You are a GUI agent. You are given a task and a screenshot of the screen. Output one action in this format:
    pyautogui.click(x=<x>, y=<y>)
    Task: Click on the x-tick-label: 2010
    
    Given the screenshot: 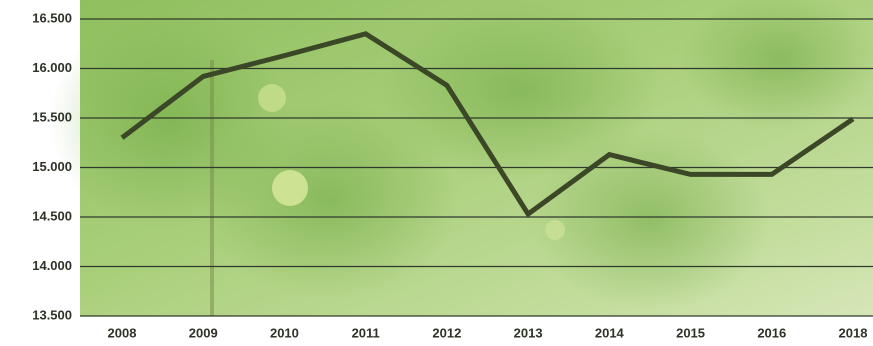 What is the action you would take?
    pyautogui.click(x=284, y=332)
    